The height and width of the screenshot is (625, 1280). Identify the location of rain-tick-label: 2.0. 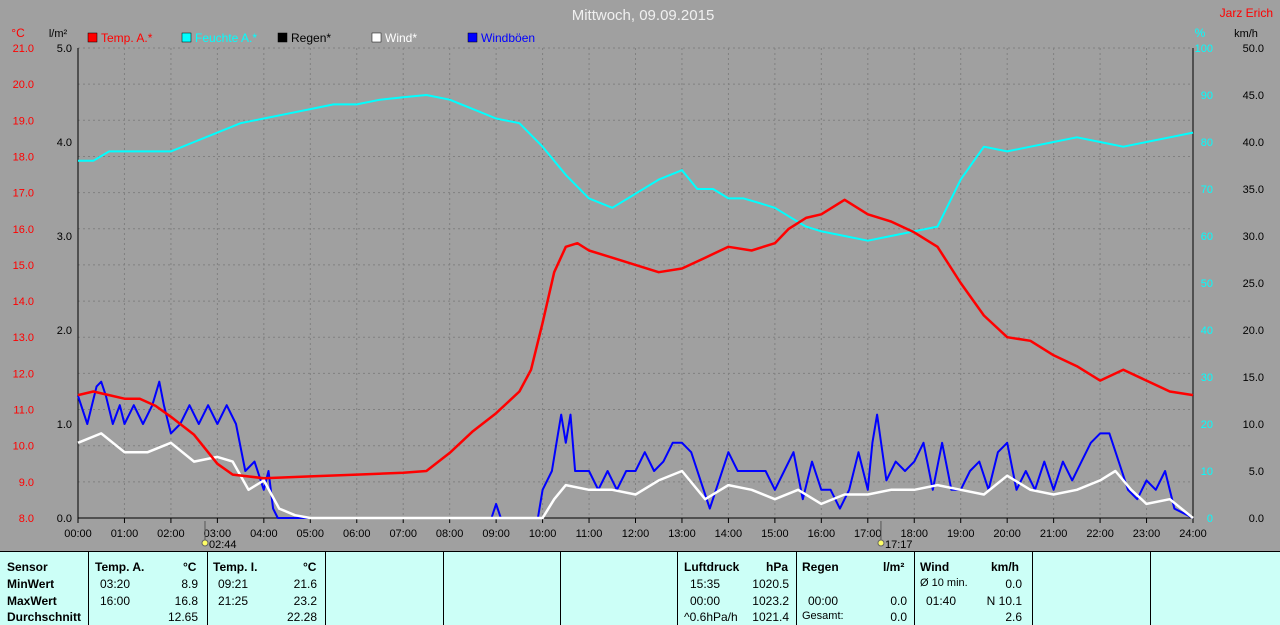
(64, 331).